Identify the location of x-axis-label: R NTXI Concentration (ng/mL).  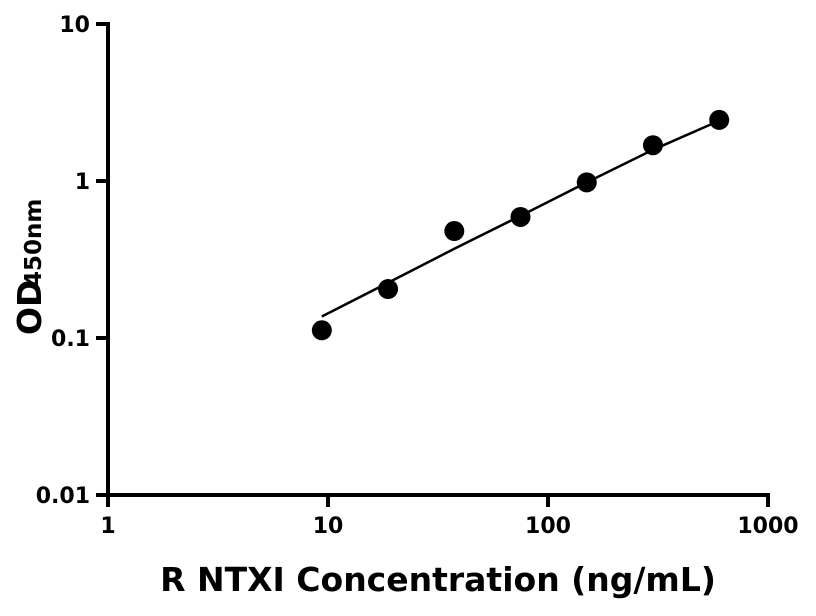
(438, 579).